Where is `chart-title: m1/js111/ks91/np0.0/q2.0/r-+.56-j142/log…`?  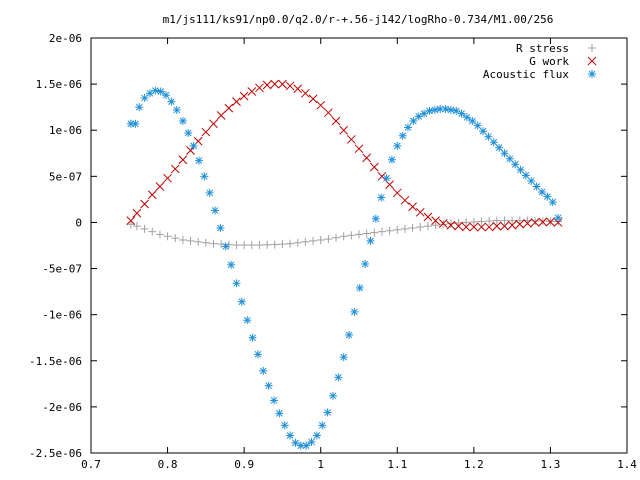
chart-title: m1/js111/ks91/np0.0/q2.0/r-+.56-j142/log… is located at coordinates (358, 19).